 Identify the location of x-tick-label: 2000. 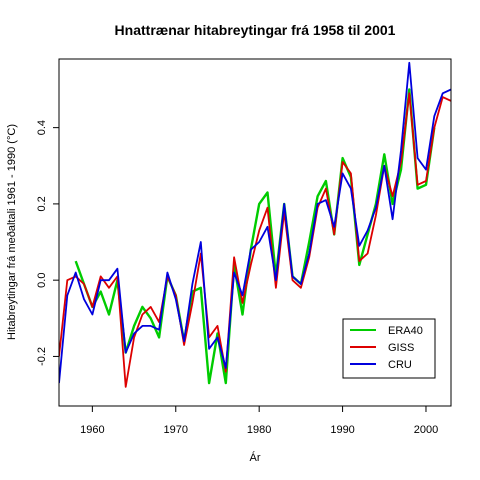
(426, 430).